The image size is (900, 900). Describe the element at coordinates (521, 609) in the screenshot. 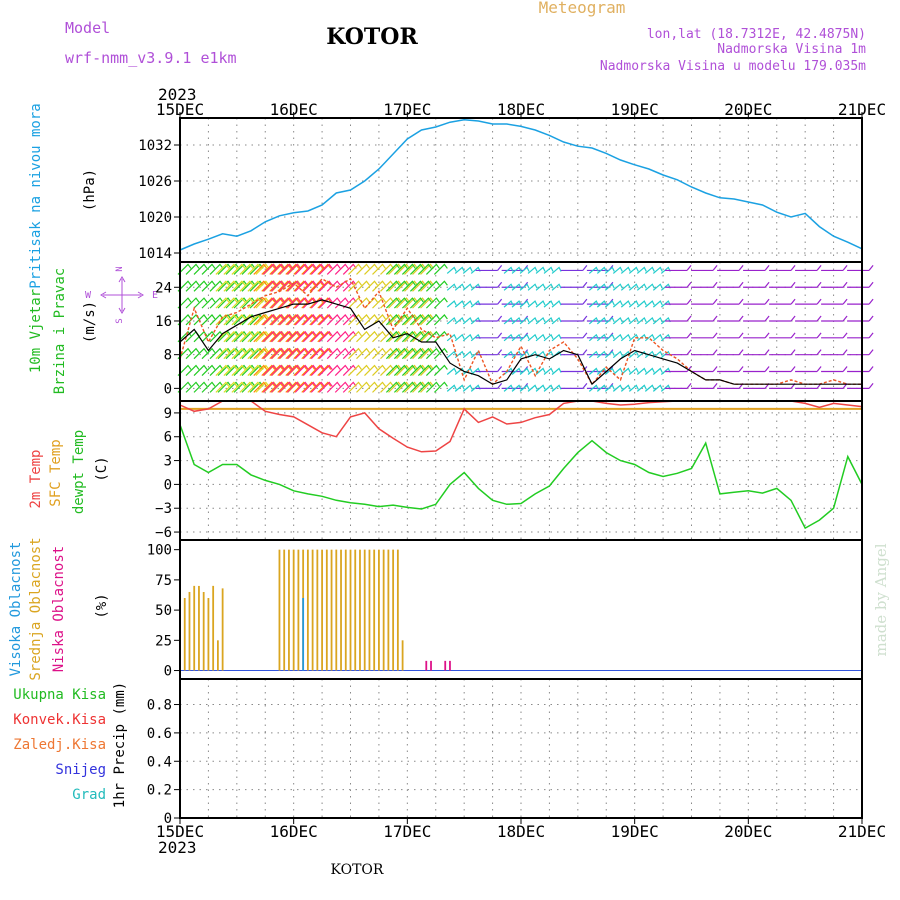

I see `panel-frame-clouds` at that location.